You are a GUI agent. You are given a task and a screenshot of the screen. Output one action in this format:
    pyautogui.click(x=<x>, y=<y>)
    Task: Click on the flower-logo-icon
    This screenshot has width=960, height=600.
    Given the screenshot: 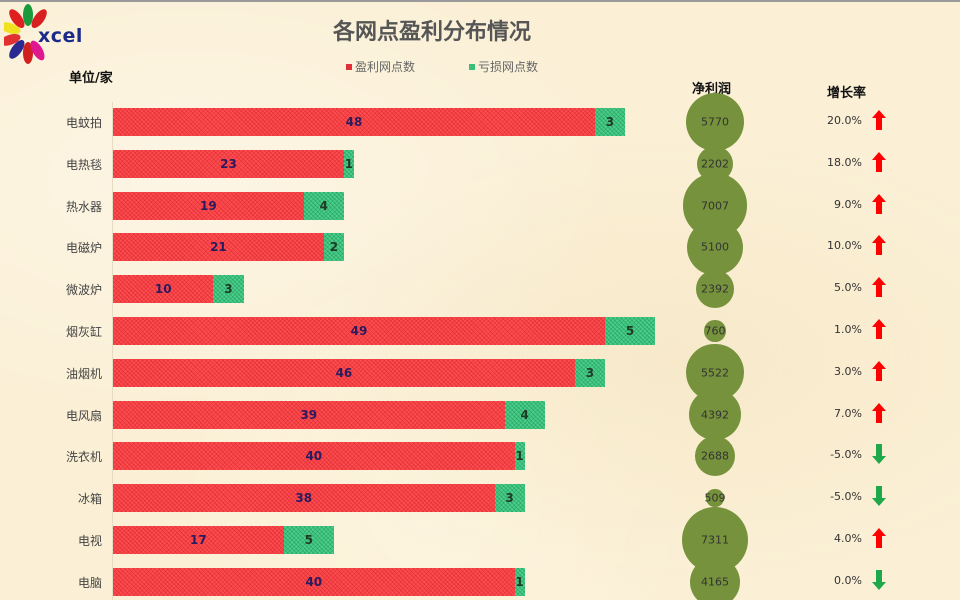 What is the action you would take?
    pyautogui.click(x=23, y=34)
    